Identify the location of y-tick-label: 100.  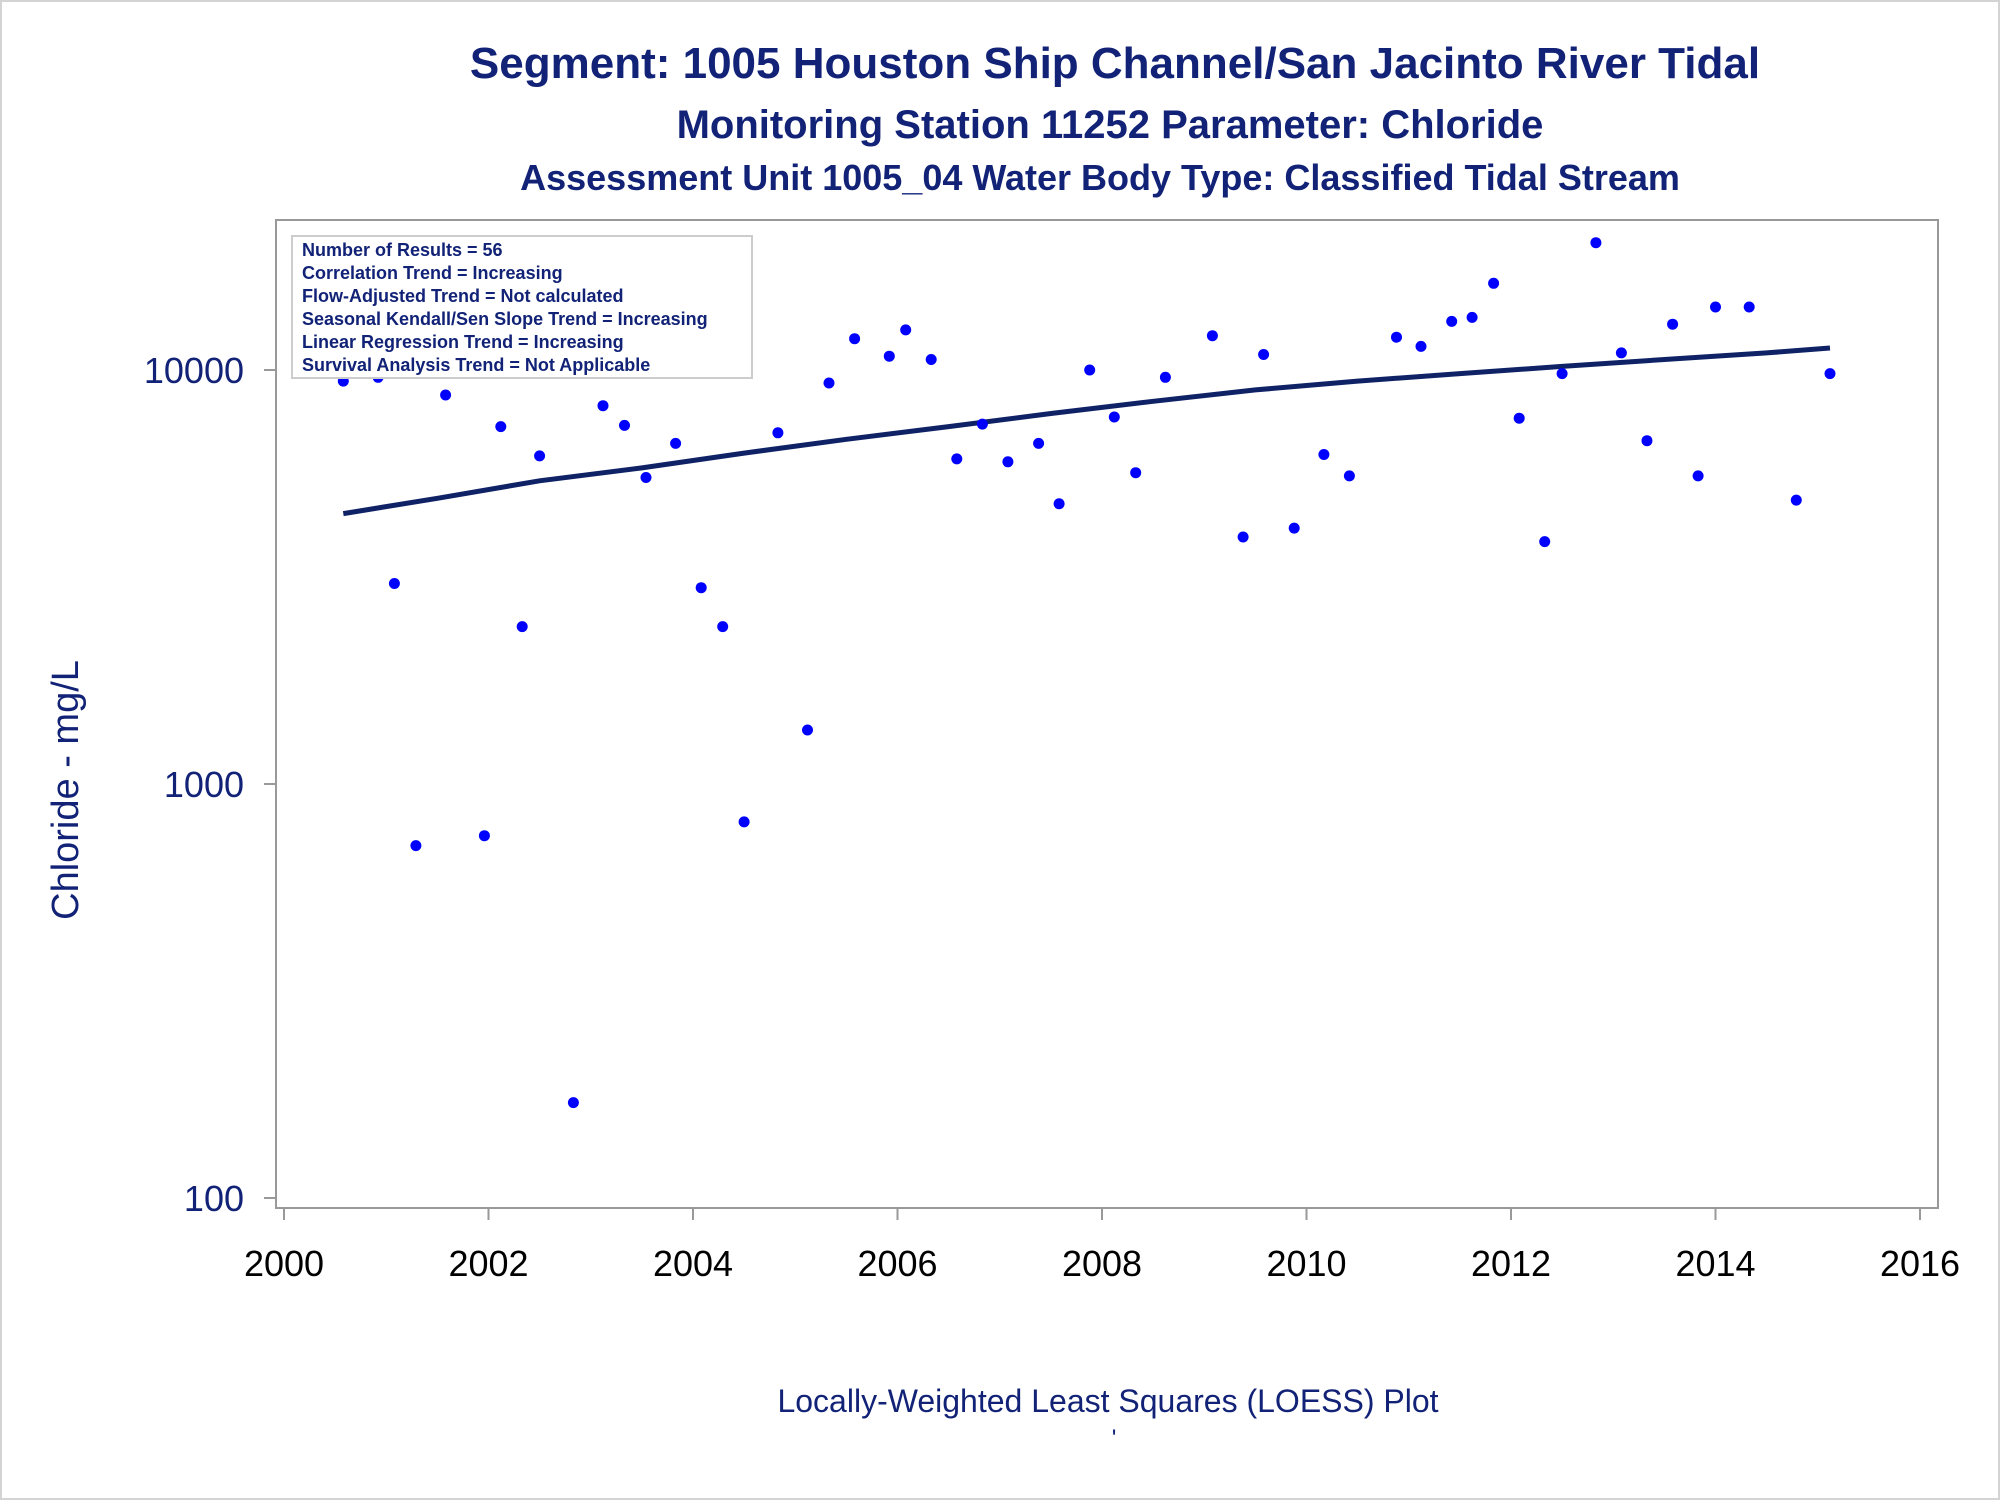
(214, 1198).